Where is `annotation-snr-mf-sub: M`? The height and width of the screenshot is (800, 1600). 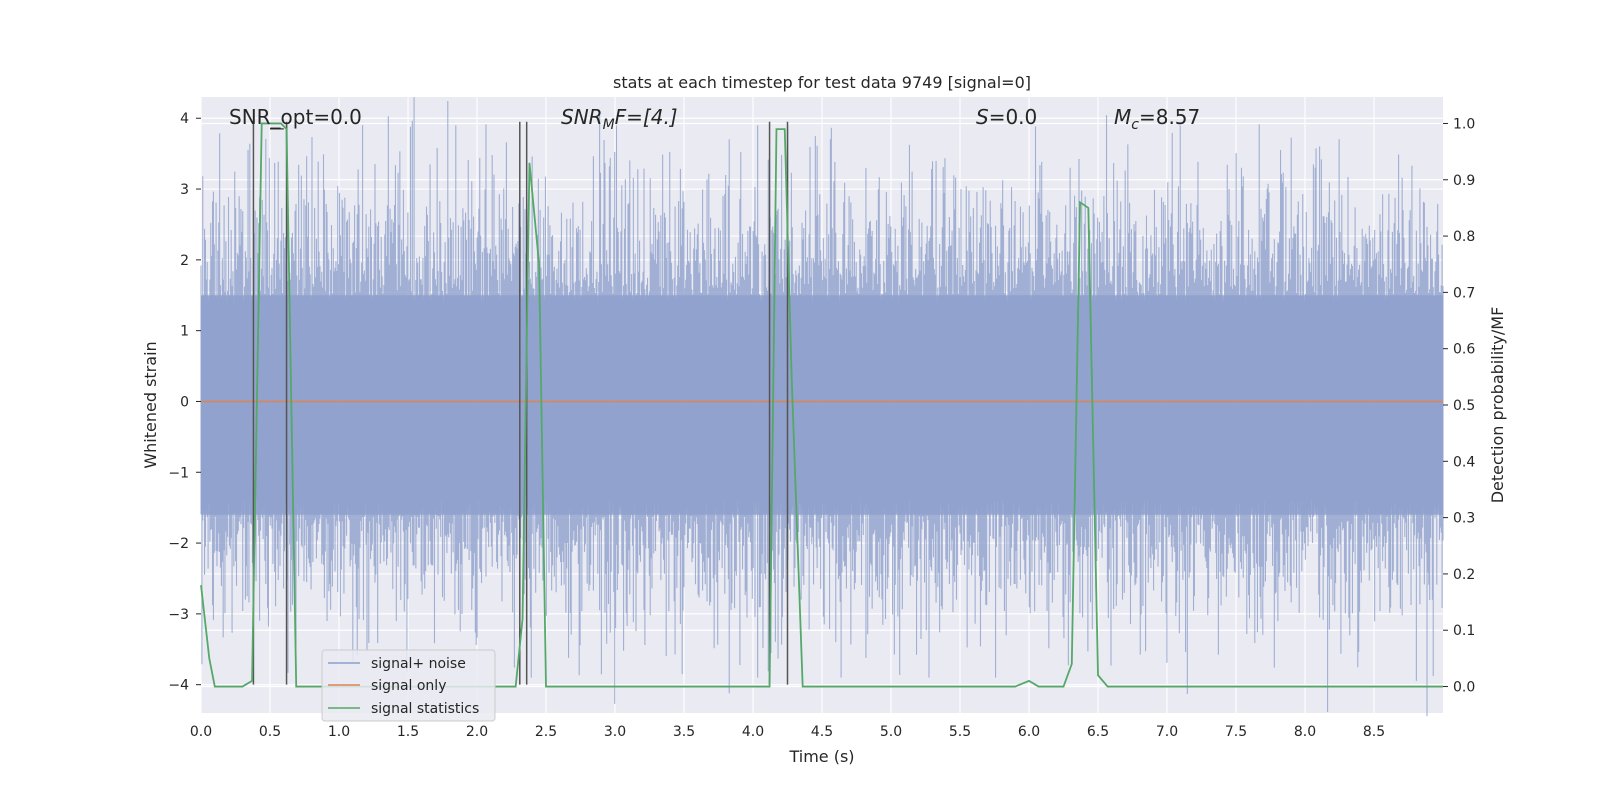 annotation-snr-mf-sub: M is located at coordinates (609, 125).